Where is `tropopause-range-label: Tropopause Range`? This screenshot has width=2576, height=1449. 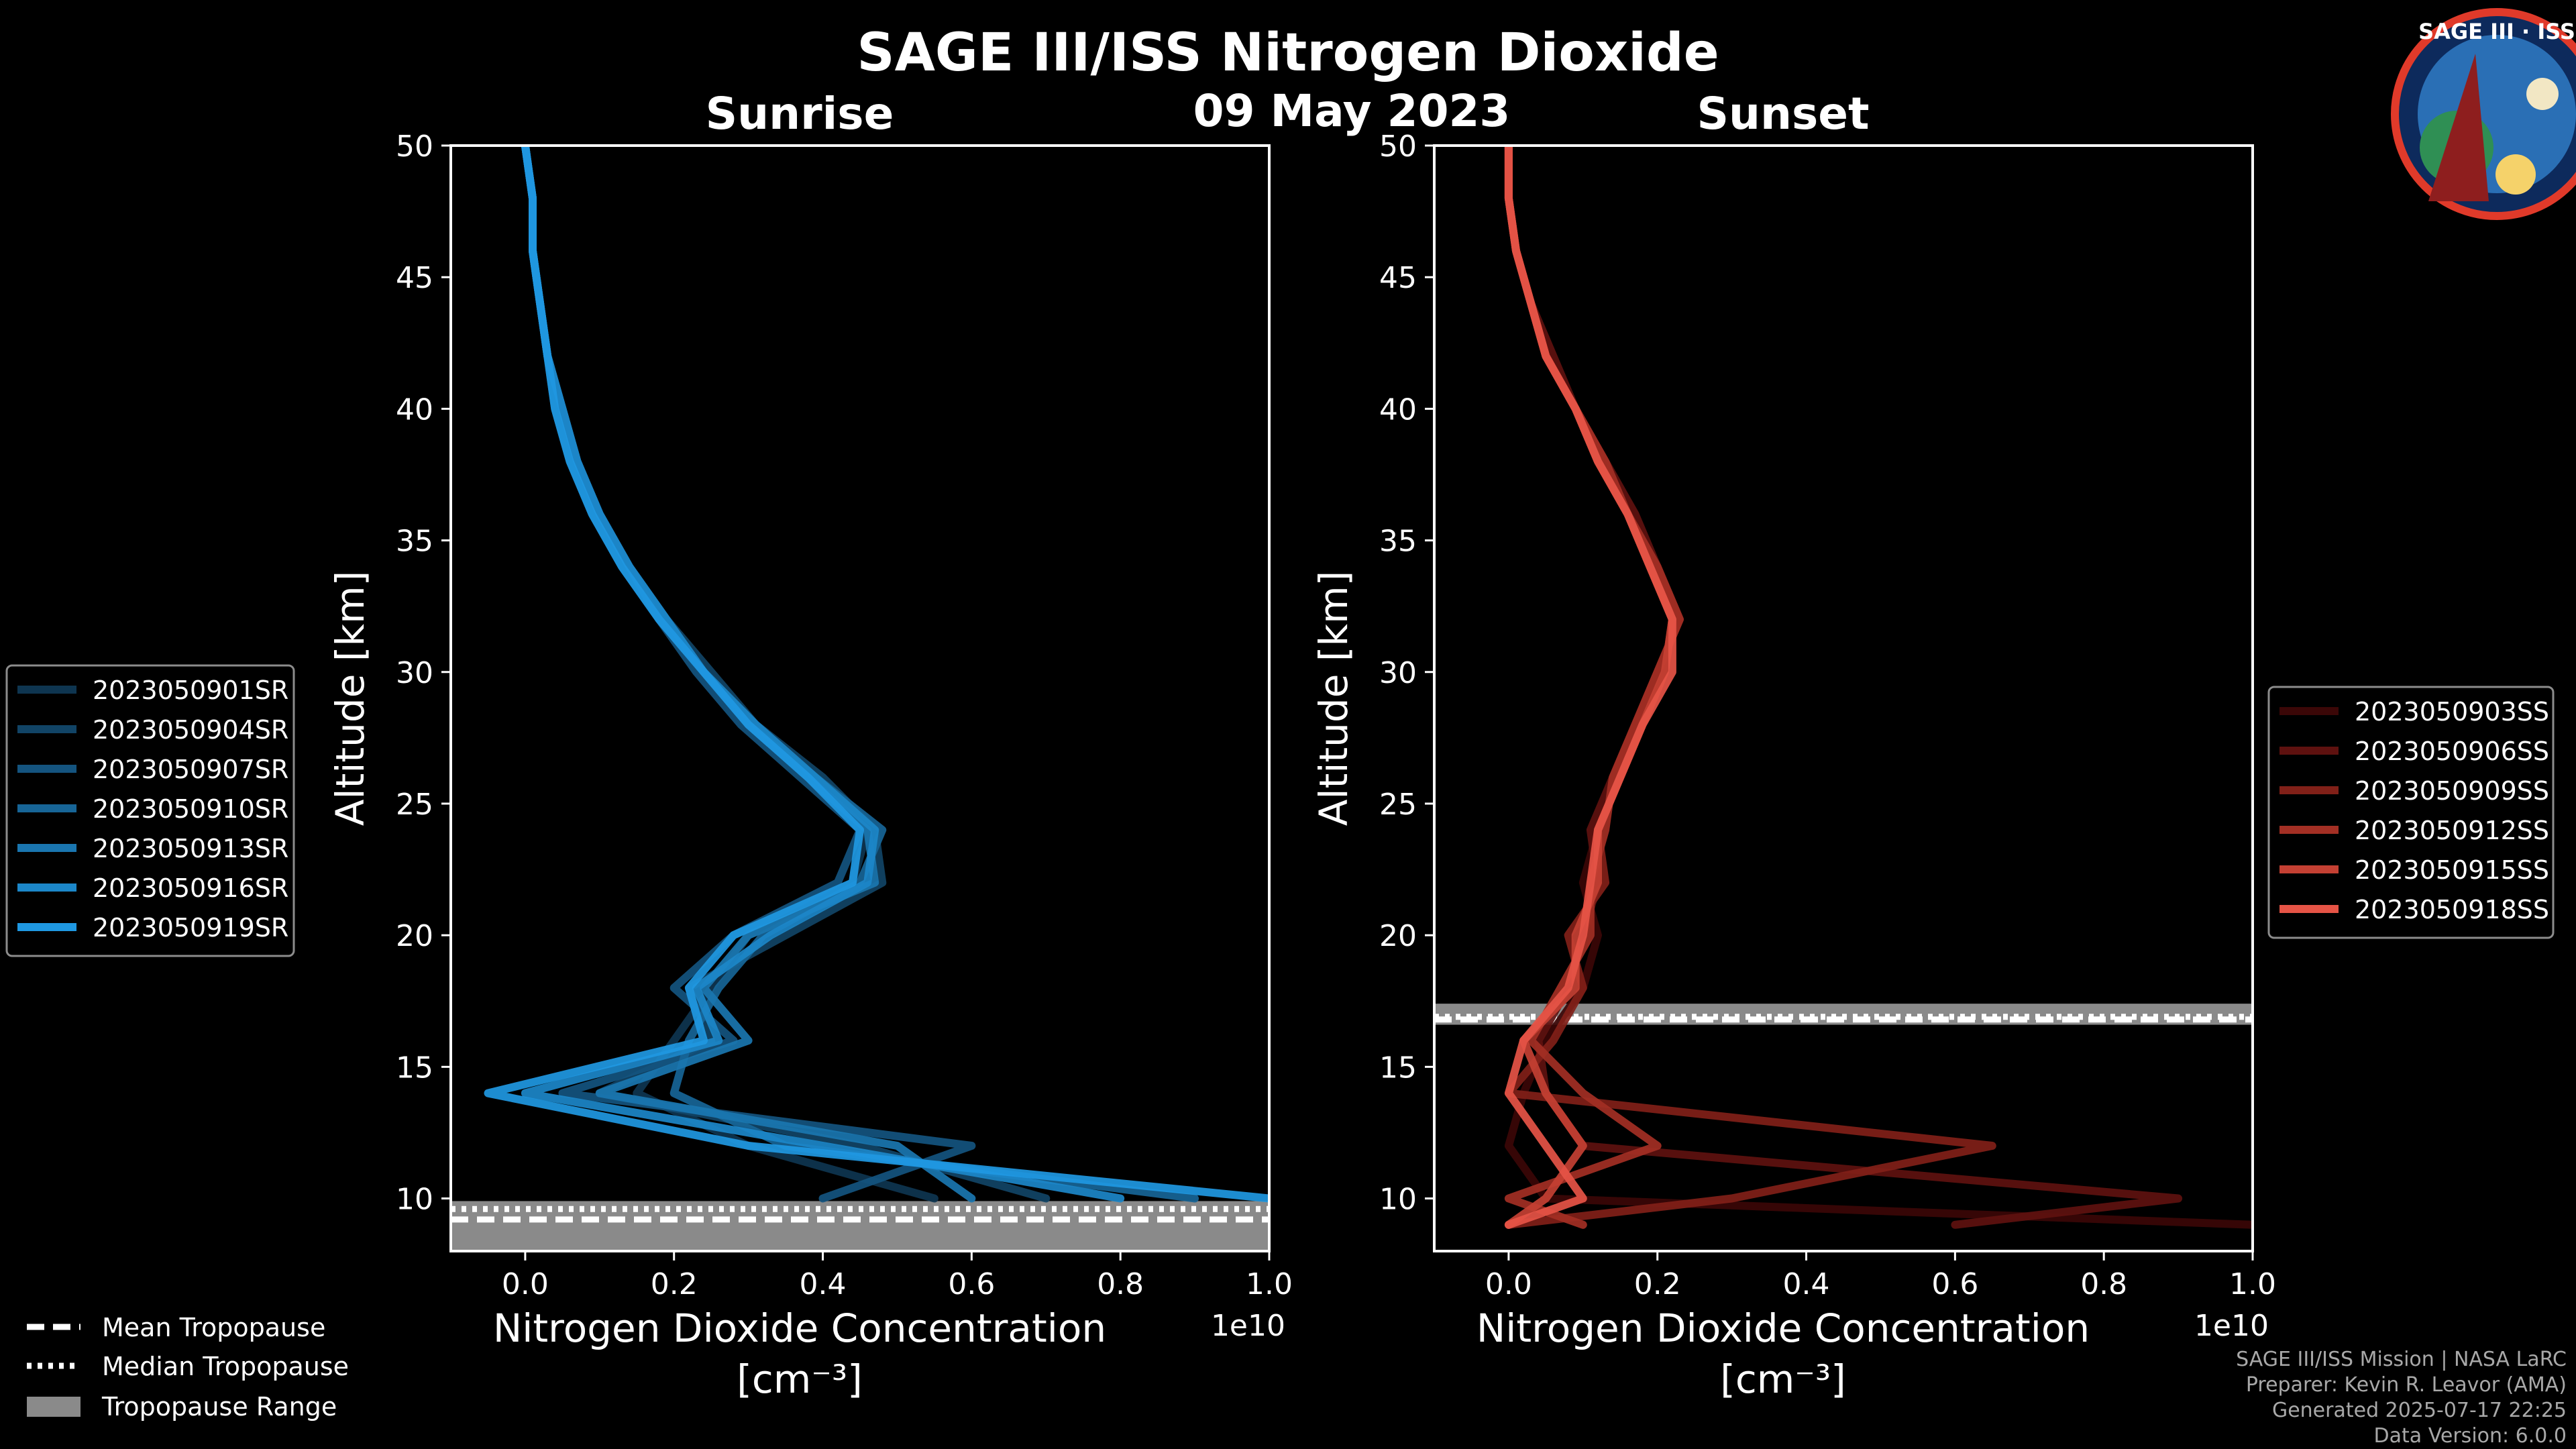 tropopause-range-label: Tropopause Range is located at coordinates (219, 1406).